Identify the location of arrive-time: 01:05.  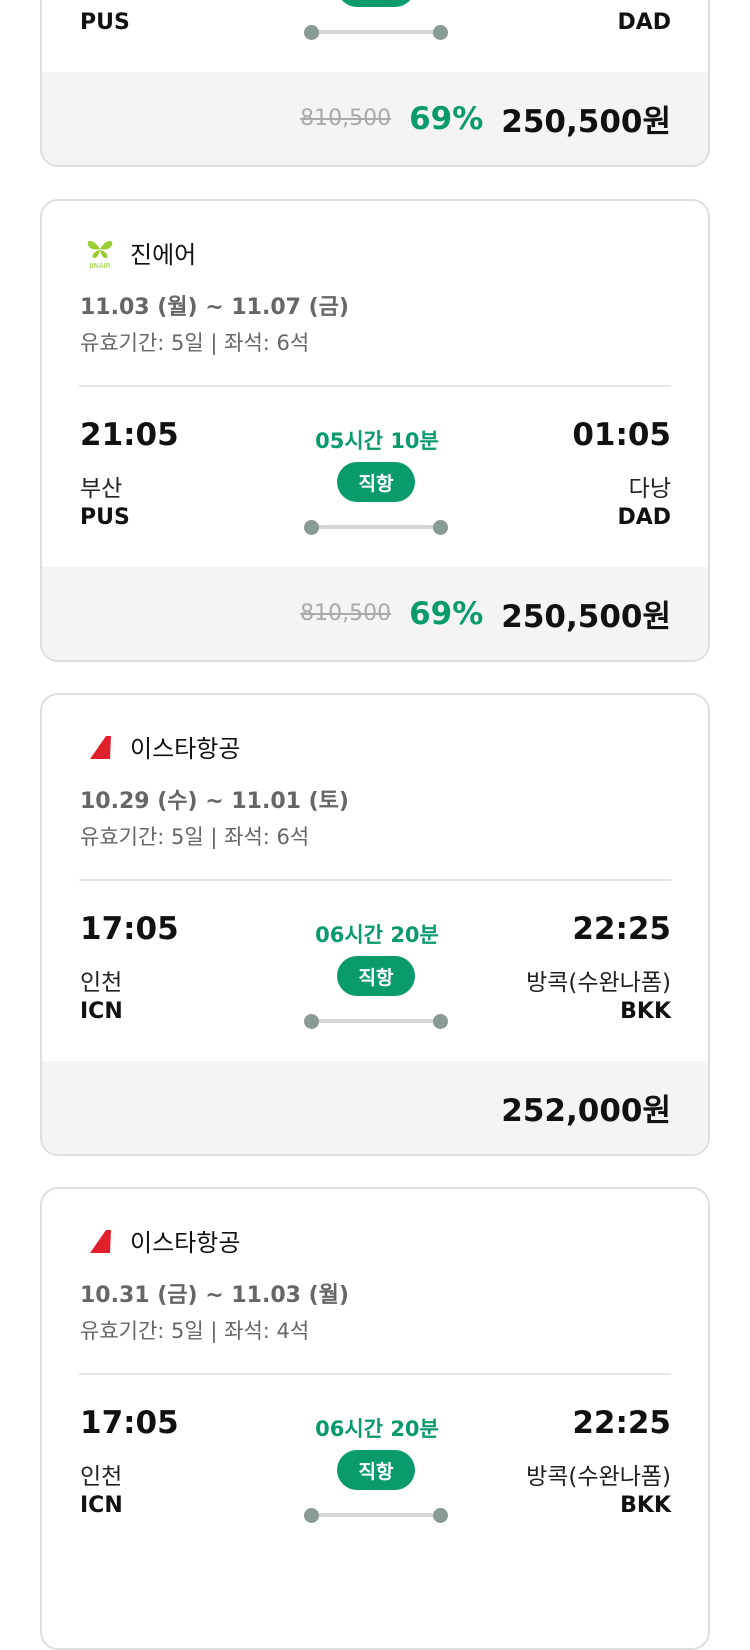
(621, 435).